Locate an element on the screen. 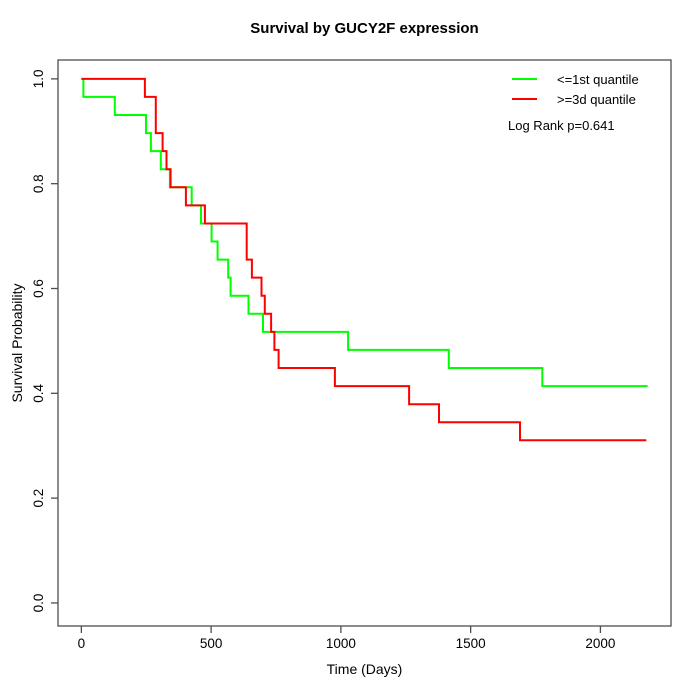 The width and height of the screenshot is (700, 700). y-tick-label: 0.0 is located at coordinates (38, 603).